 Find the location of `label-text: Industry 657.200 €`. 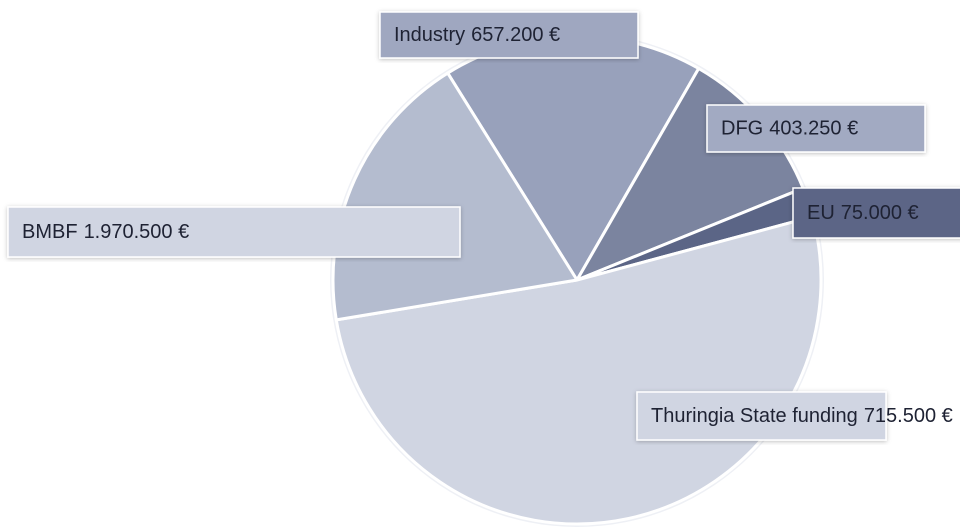

label-text: Industry 657.200 € is located at coordinates (477, 35).